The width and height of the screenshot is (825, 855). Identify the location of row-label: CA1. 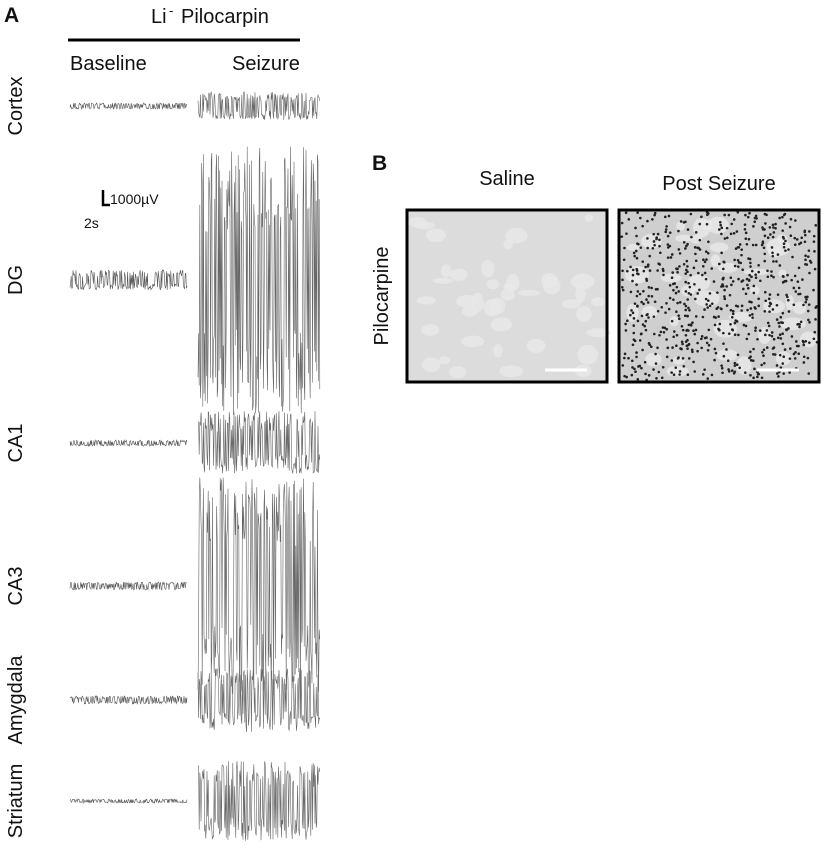
(16, 443).